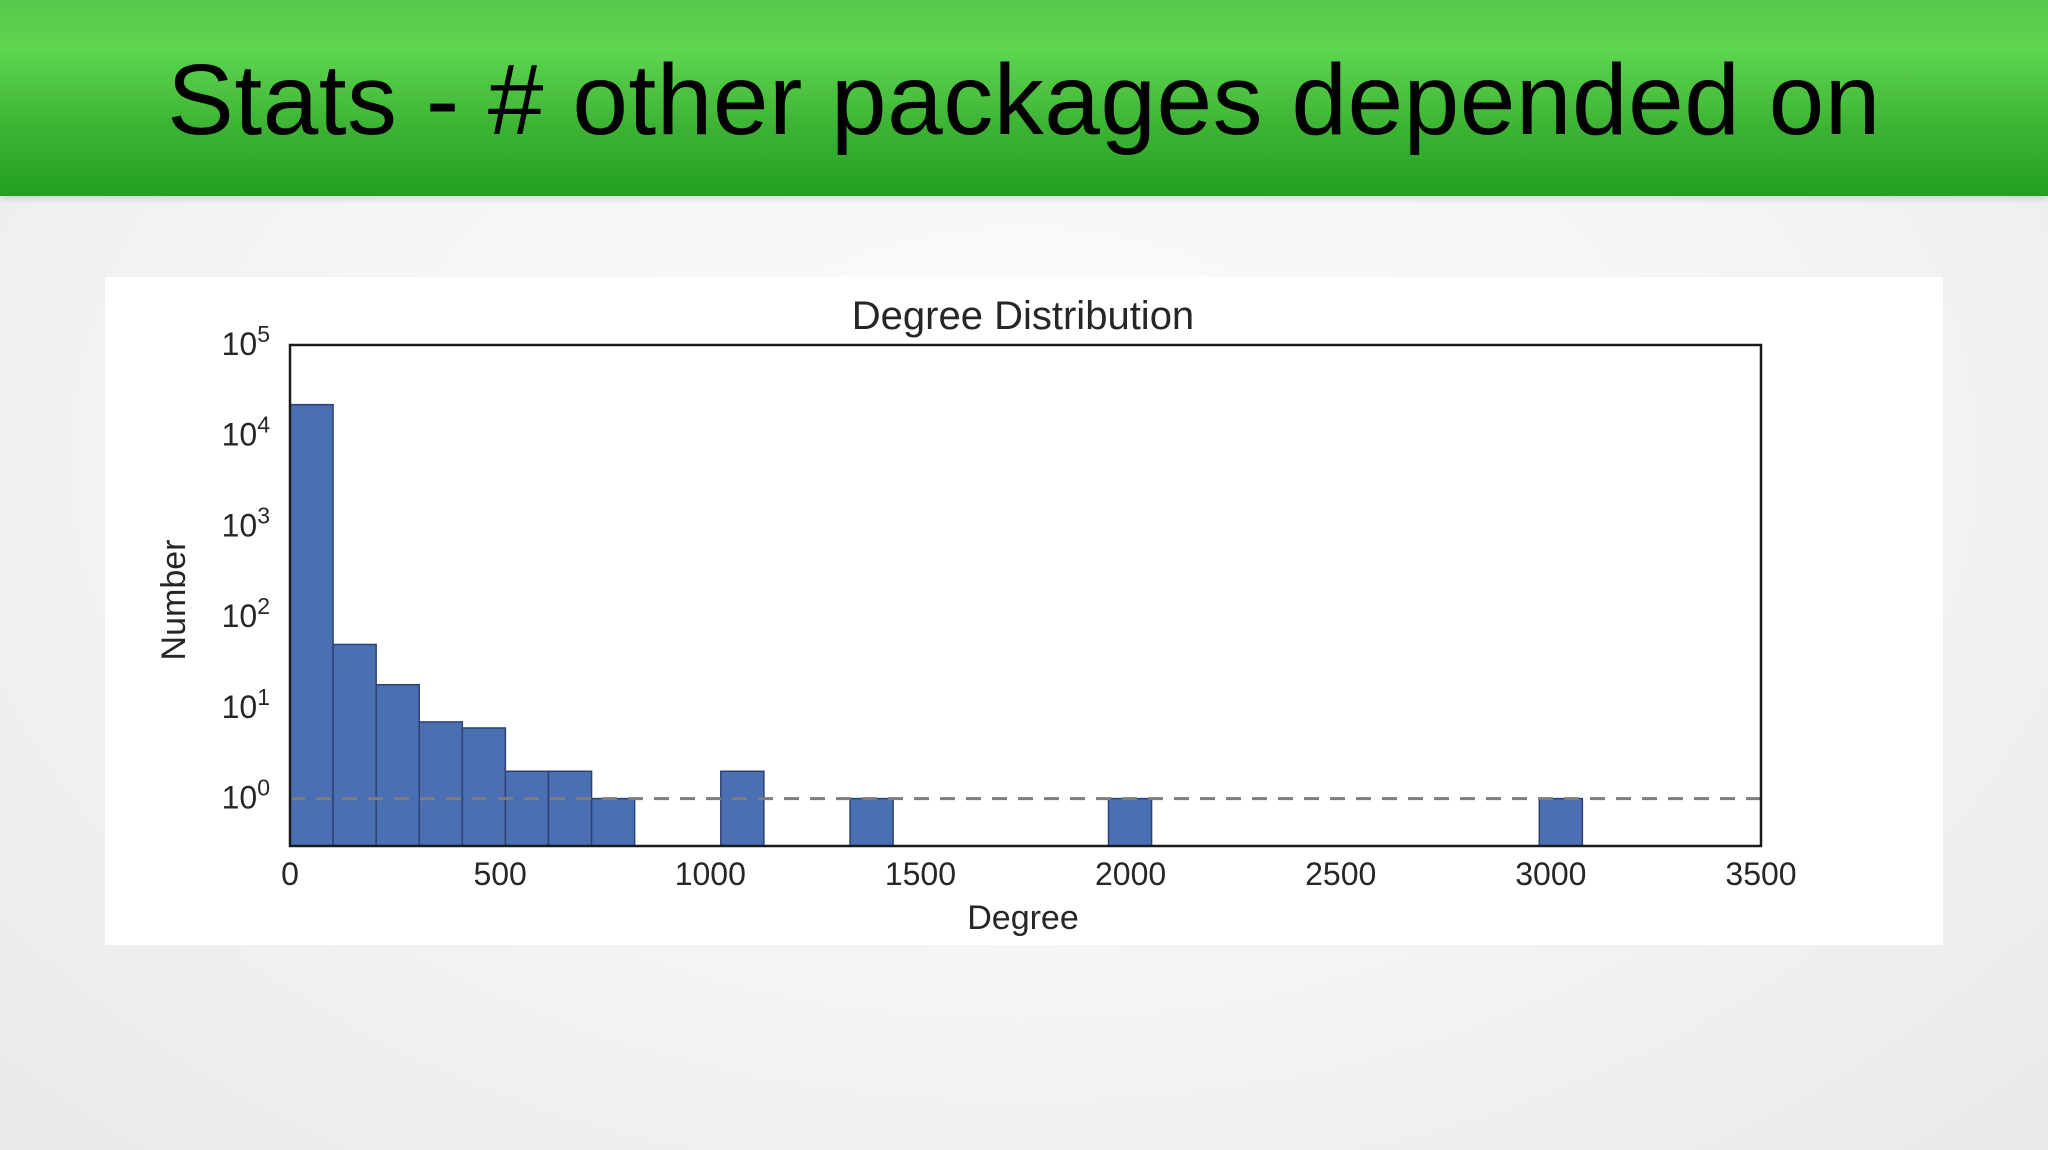  What do you see at coordinates (246, 522) in the screenshot?
I see `y-tick-label: 10³` at bounding box center [246, 522].